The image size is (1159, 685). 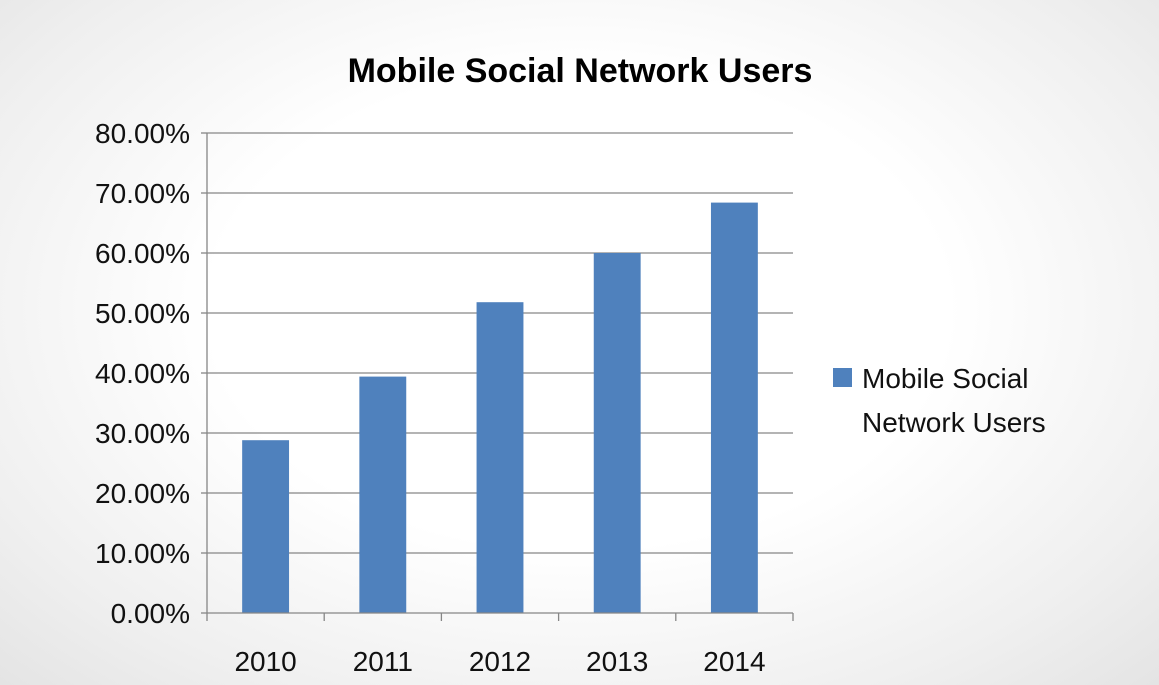 What do you see at coordinates (142, 313) in the screenshot?
I see `y-tick-label: 50.00%` at bounding box center [142, 313].